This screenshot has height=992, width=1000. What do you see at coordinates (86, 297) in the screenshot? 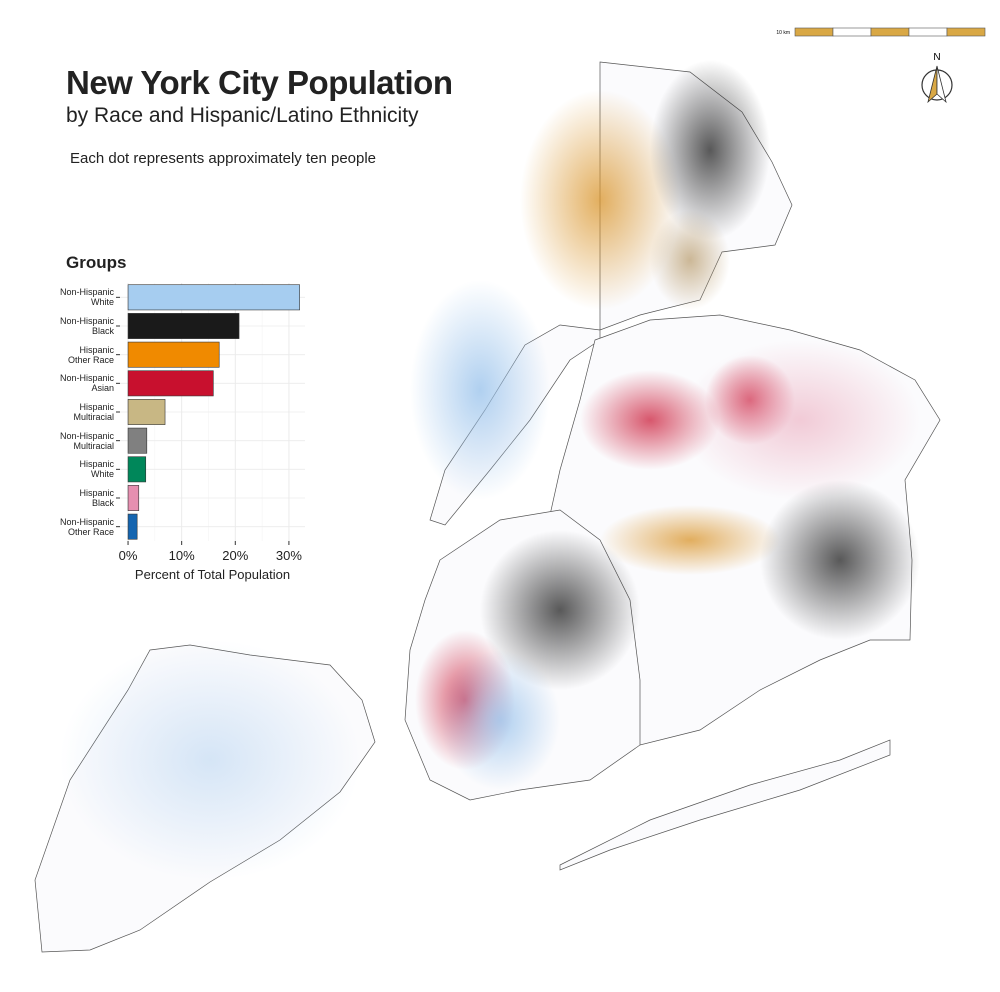
I see `y-tick-label: Non-Hispanic White` at bounding box center [86, 297].